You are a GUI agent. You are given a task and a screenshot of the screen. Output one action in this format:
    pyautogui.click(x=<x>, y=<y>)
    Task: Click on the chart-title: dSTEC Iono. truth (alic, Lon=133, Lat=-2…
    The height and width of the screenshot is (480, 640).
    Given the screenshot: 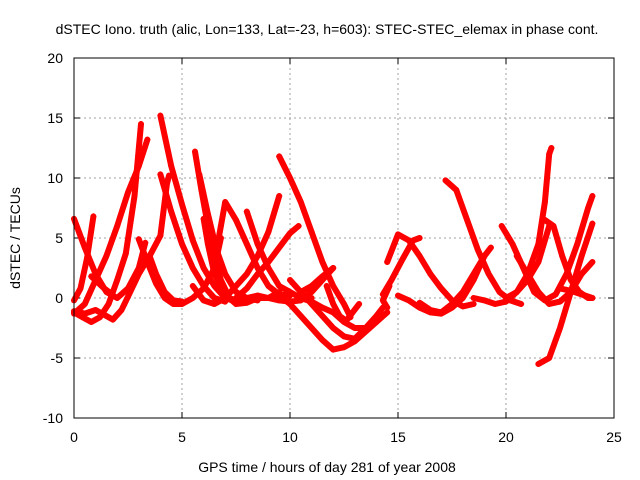 What is the action you would take?
    pyautogui.click(x=327, y=29)
    